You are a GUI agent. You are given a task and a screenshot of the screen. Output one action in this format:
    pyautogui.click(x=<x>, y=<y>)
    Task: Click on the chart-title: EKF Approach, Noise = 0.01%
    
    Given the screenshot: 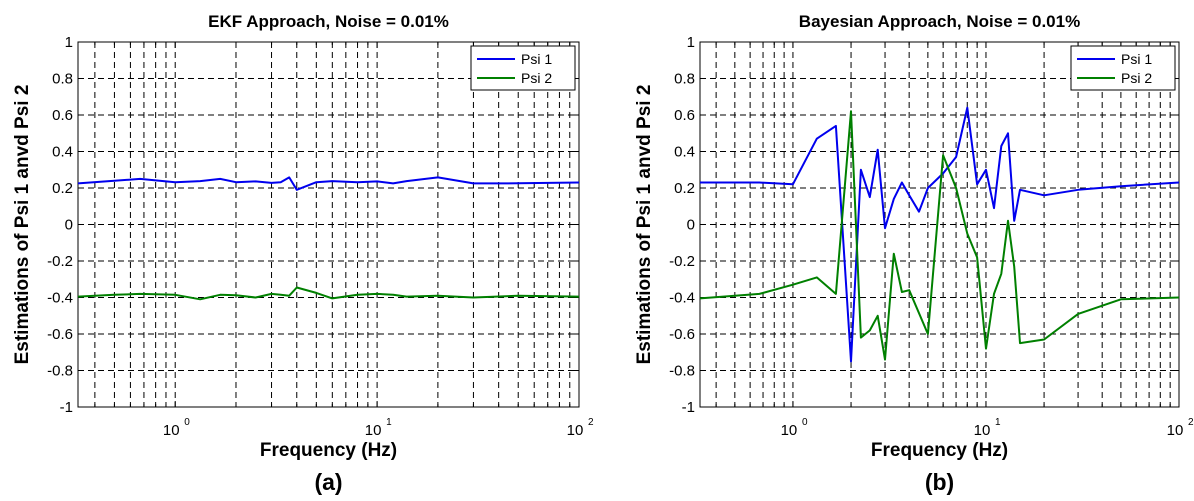 What is the action you would take?
    pyautogui.click(x=328, y=21)
    